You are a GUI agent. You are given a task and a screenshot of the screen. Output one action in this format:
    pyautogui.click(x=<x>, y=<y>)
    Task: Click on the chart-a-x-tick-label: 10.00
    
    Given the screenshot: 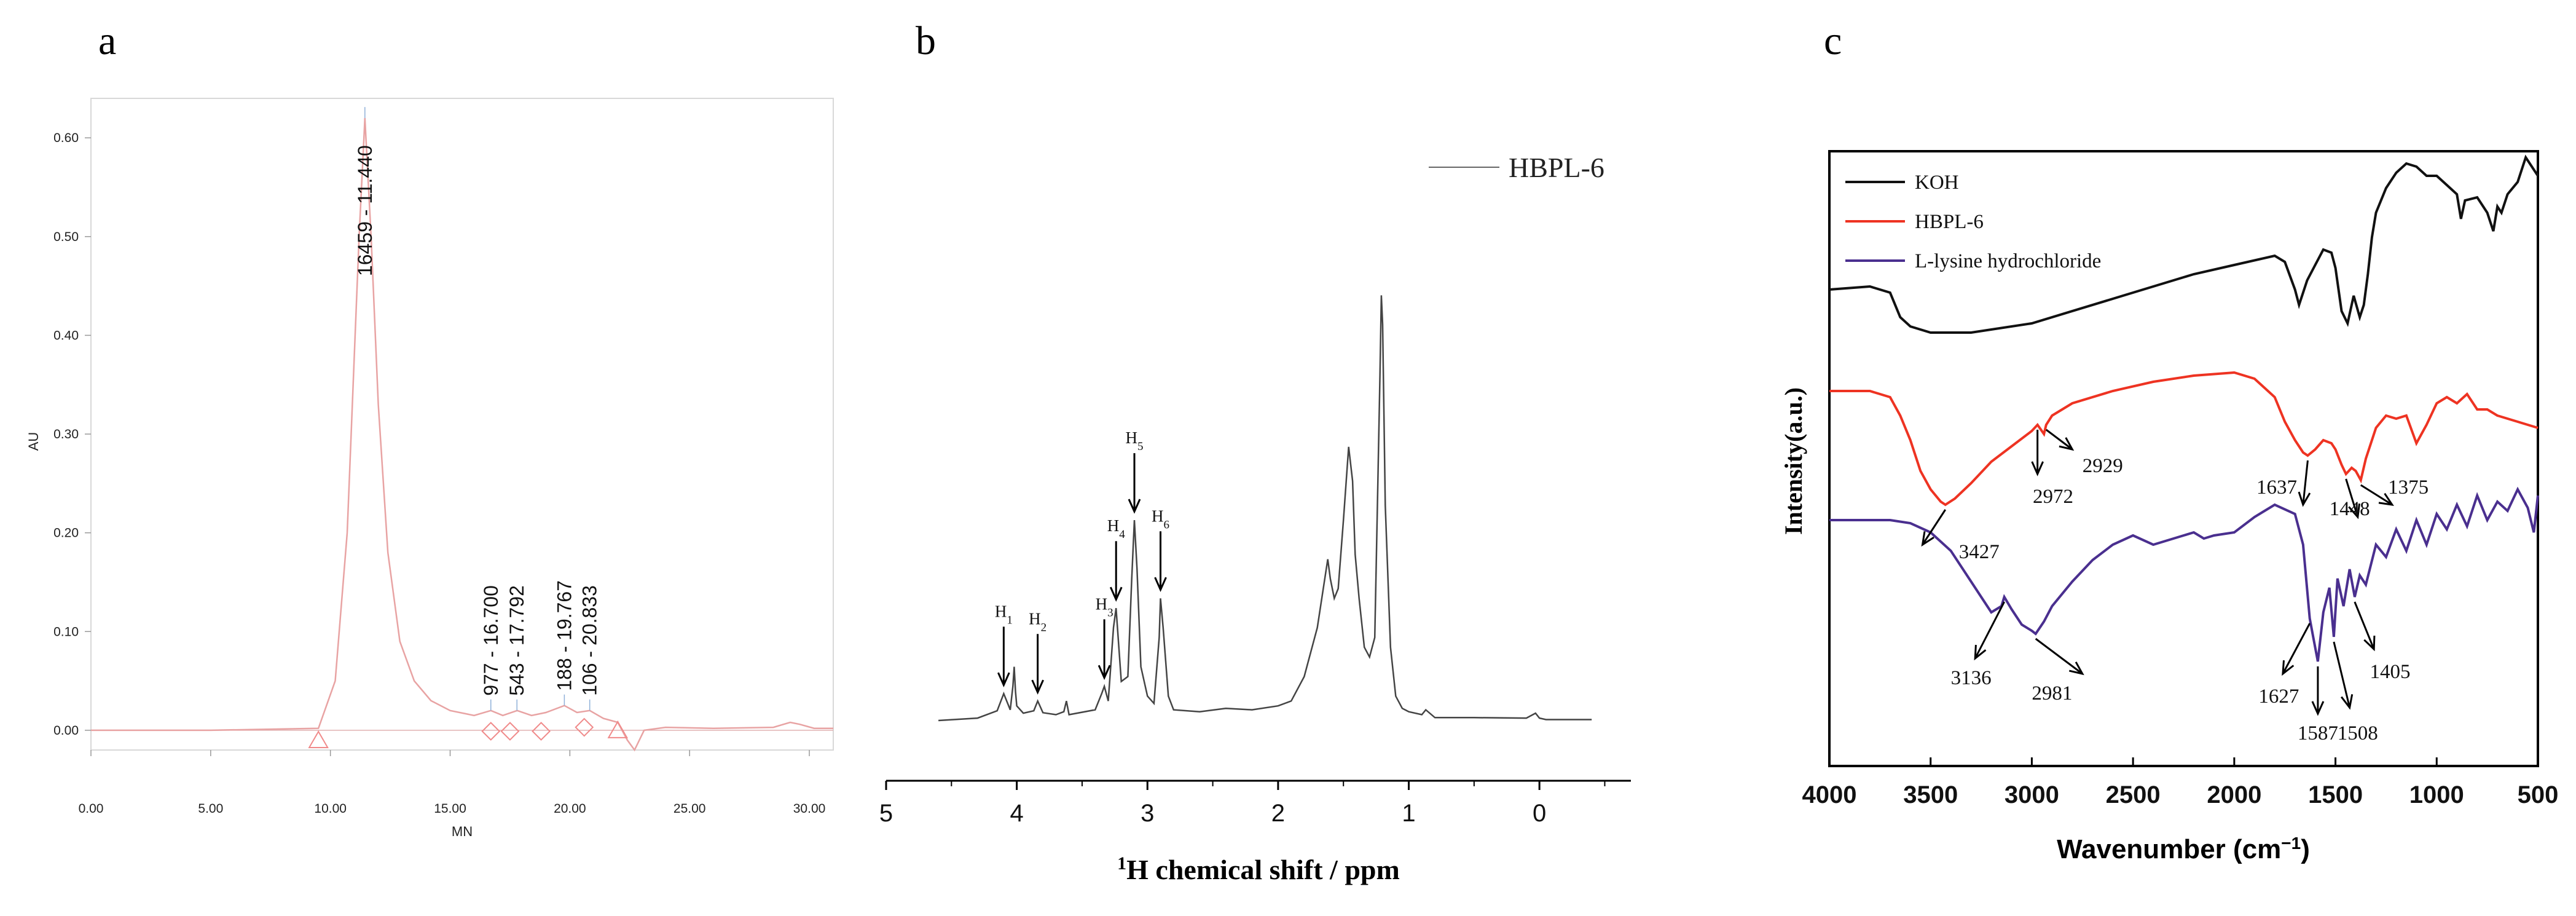 What is the action you would take?
    pyautogui.click(x=330, y=809)
    